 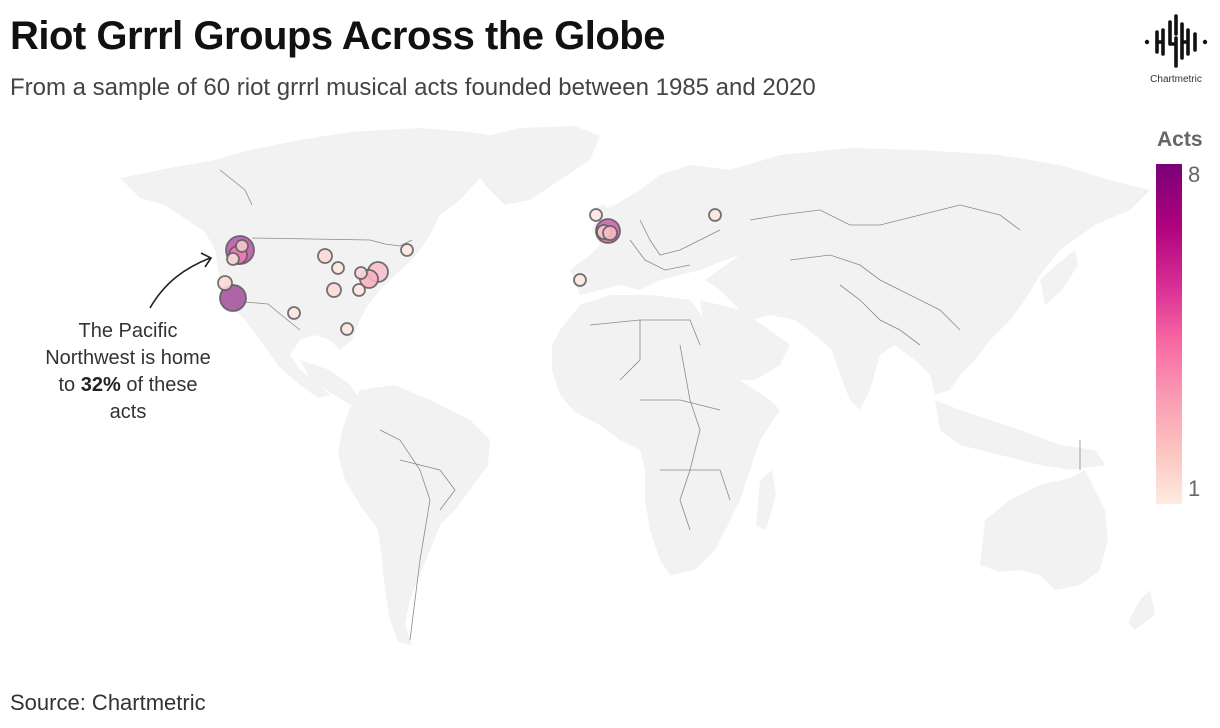 I want to click on annotation-line-3: to 32% of these, so click(x=128, y=385).